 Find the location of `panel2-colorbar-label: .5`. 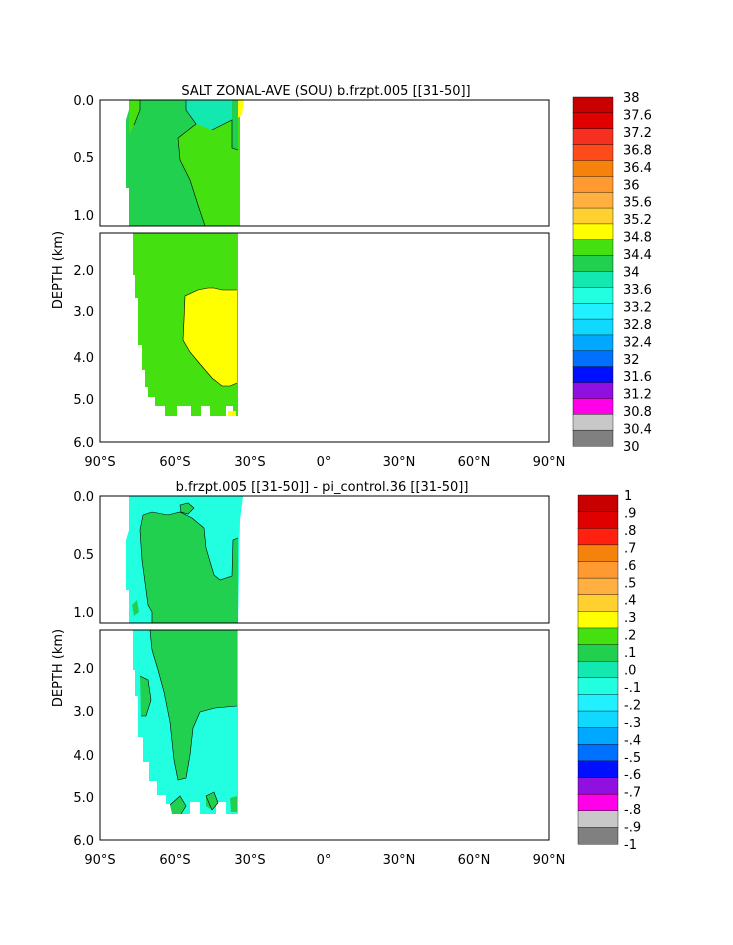

panel2-colorbar-label: .5 is located at coordinates (630, 583).